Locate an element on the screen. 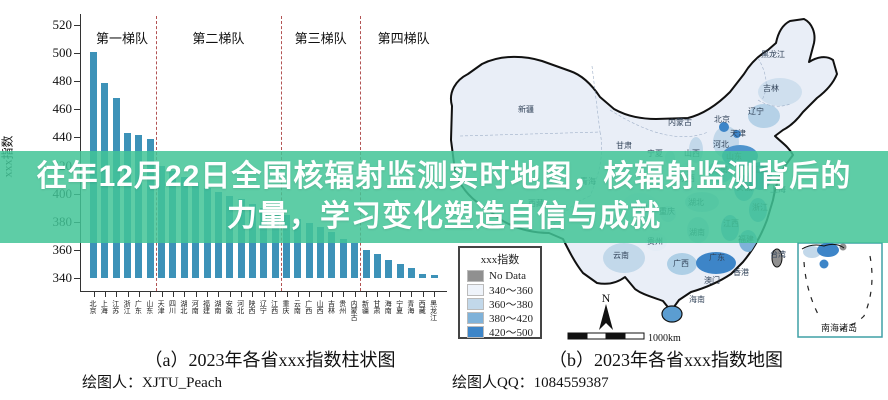 The width and height of the screenshot is (888, 400). y-tick-label: 520 is located at coordinates (62, 24).